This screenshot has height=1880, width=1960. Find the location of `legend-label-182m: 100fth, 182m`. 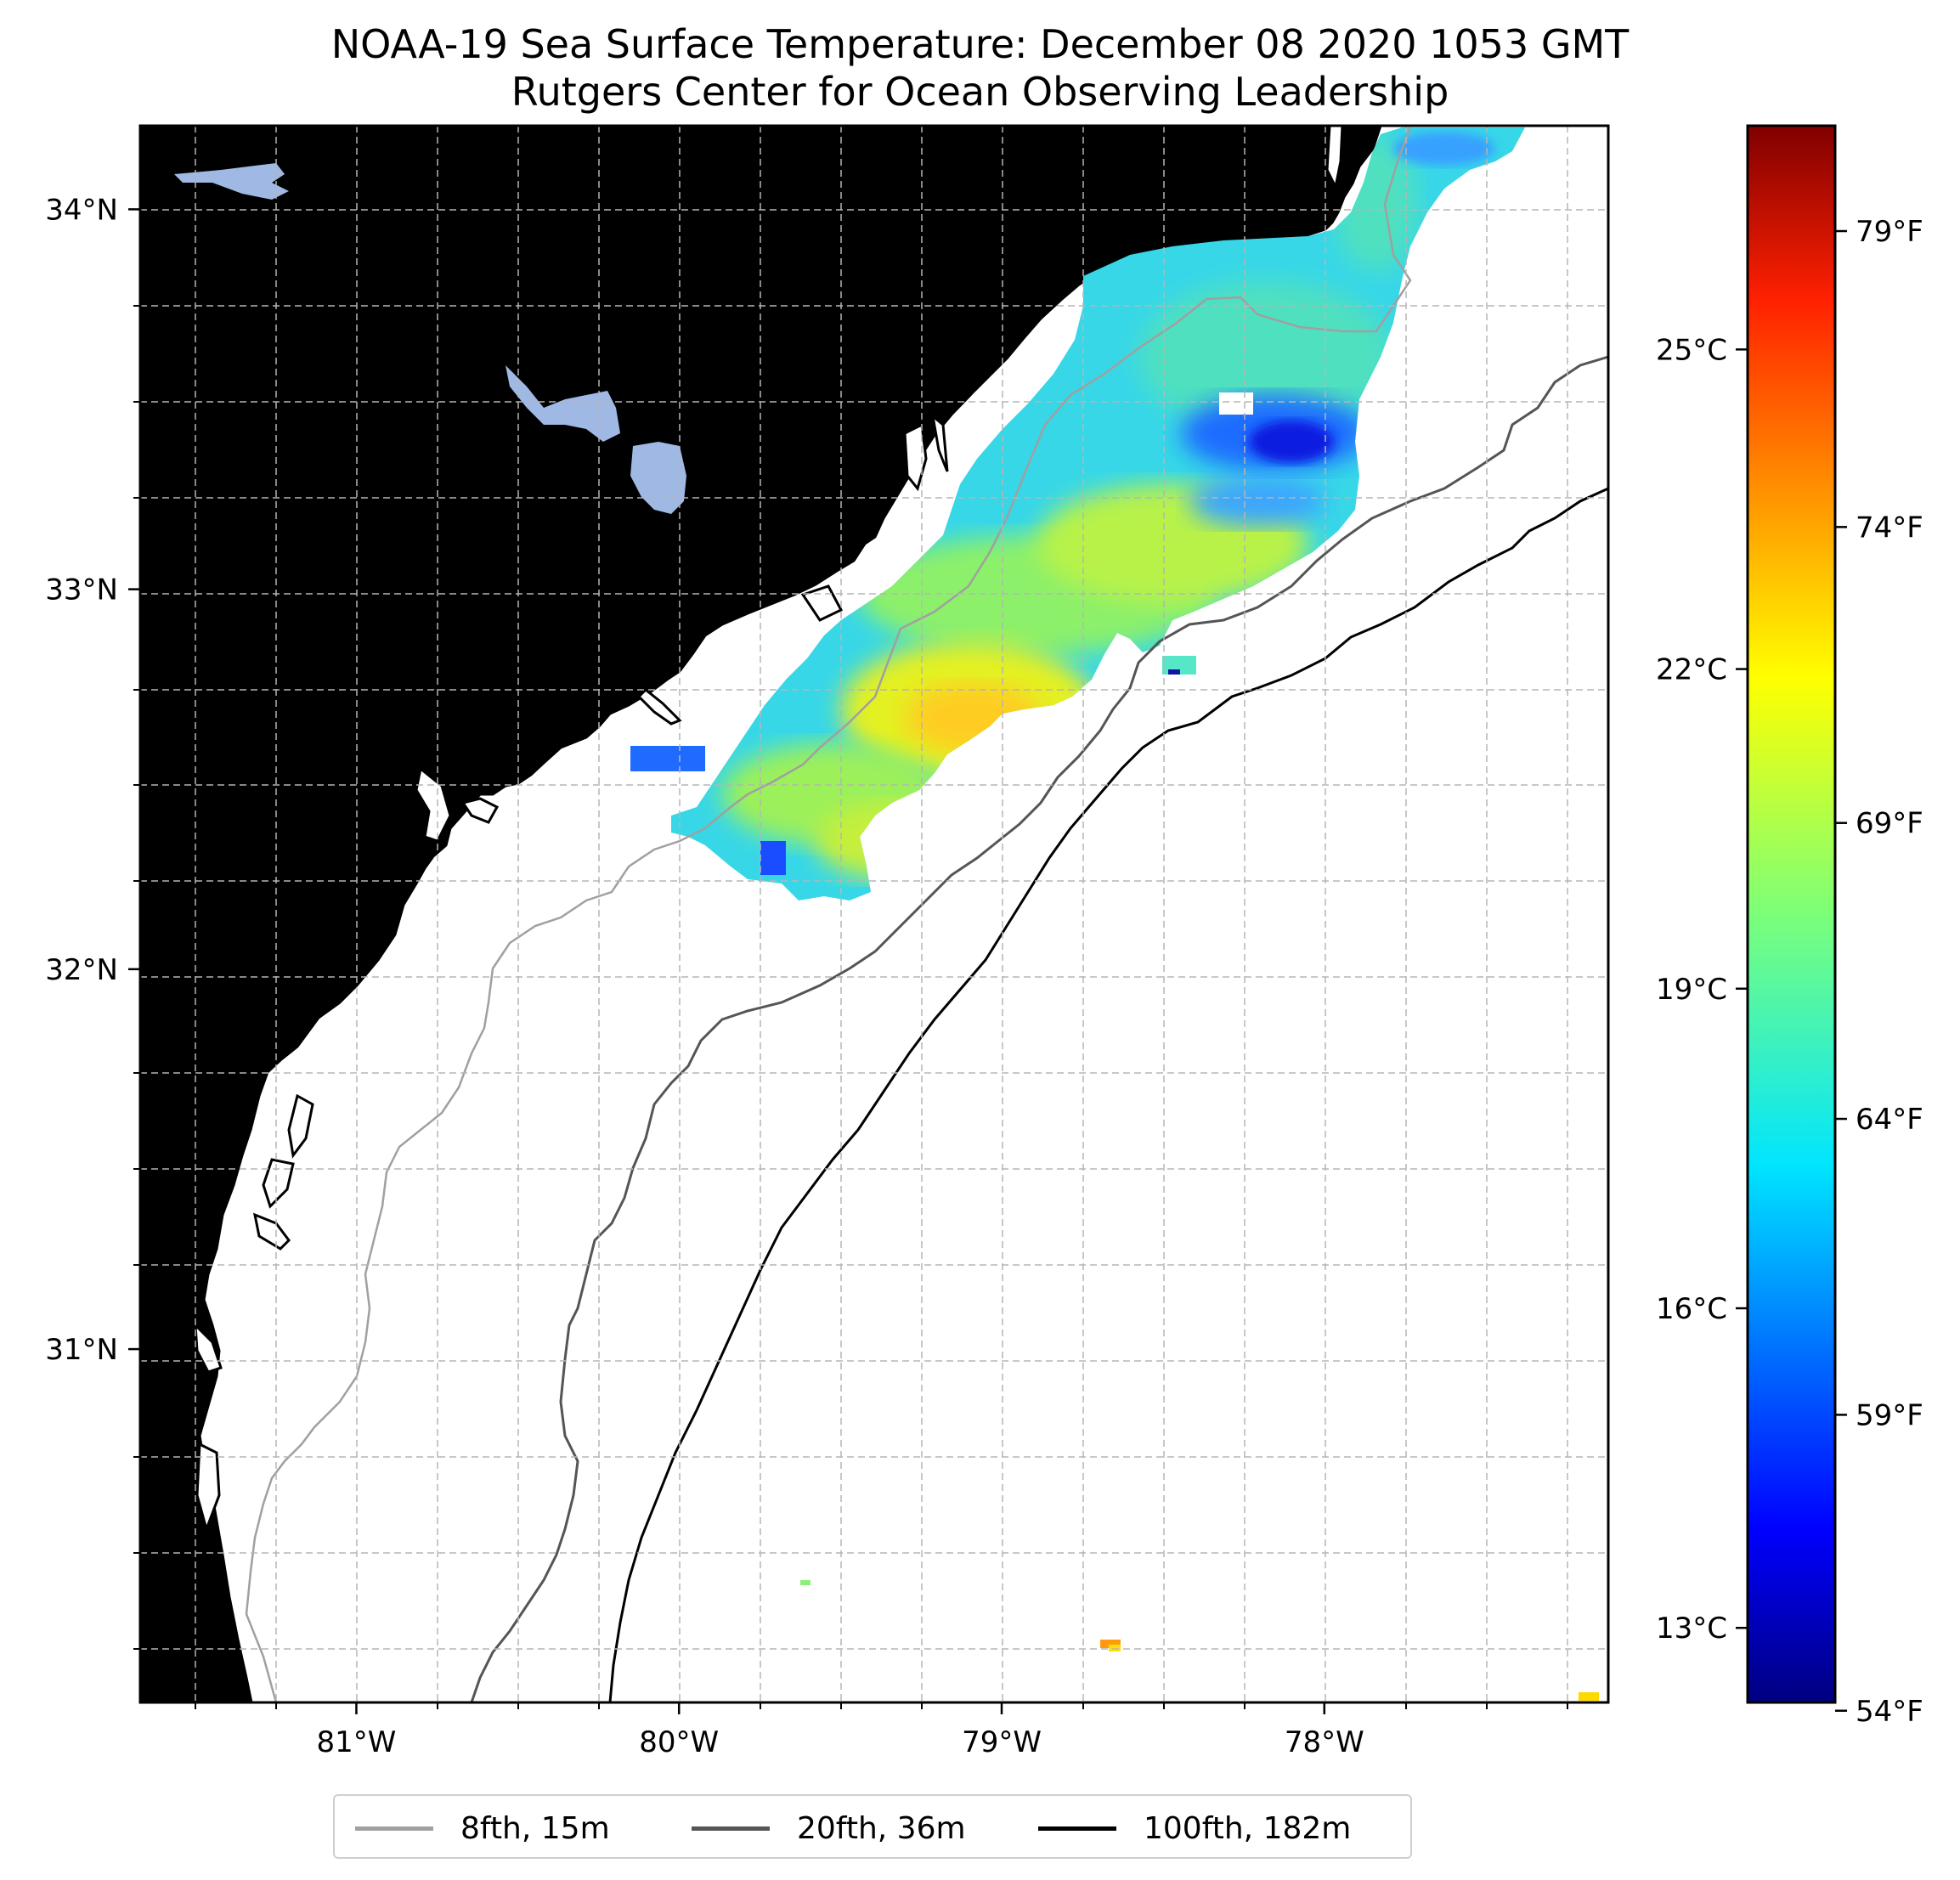

legend-label-182m: 100fth, 182m is located at coordinates (1248, 1828).